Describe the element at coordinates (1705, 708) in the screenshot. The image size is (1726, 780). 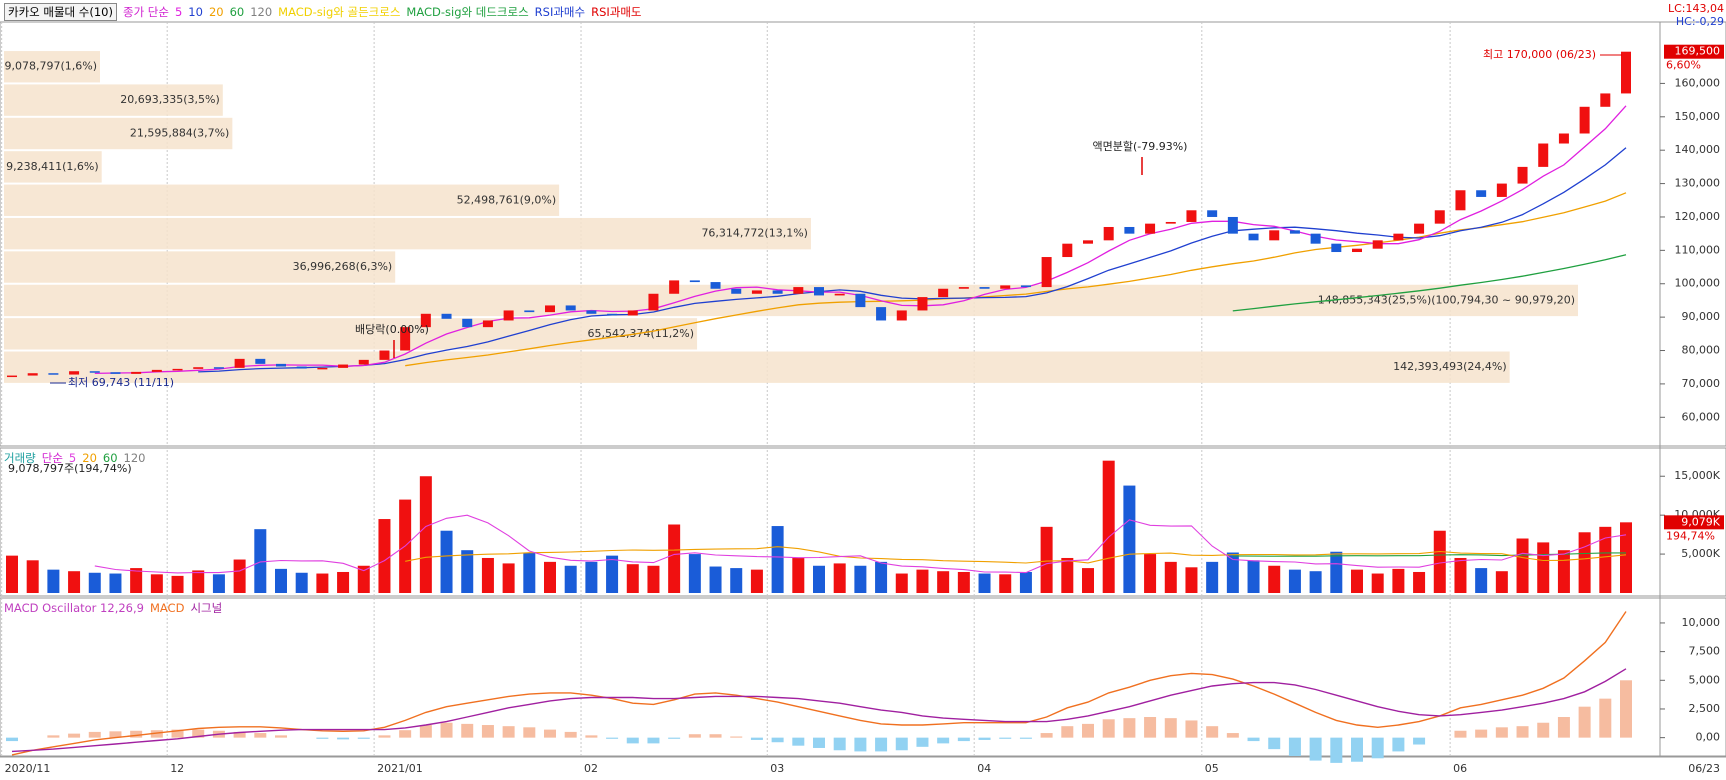
I see `y-tick-label: 2,500` at that location.